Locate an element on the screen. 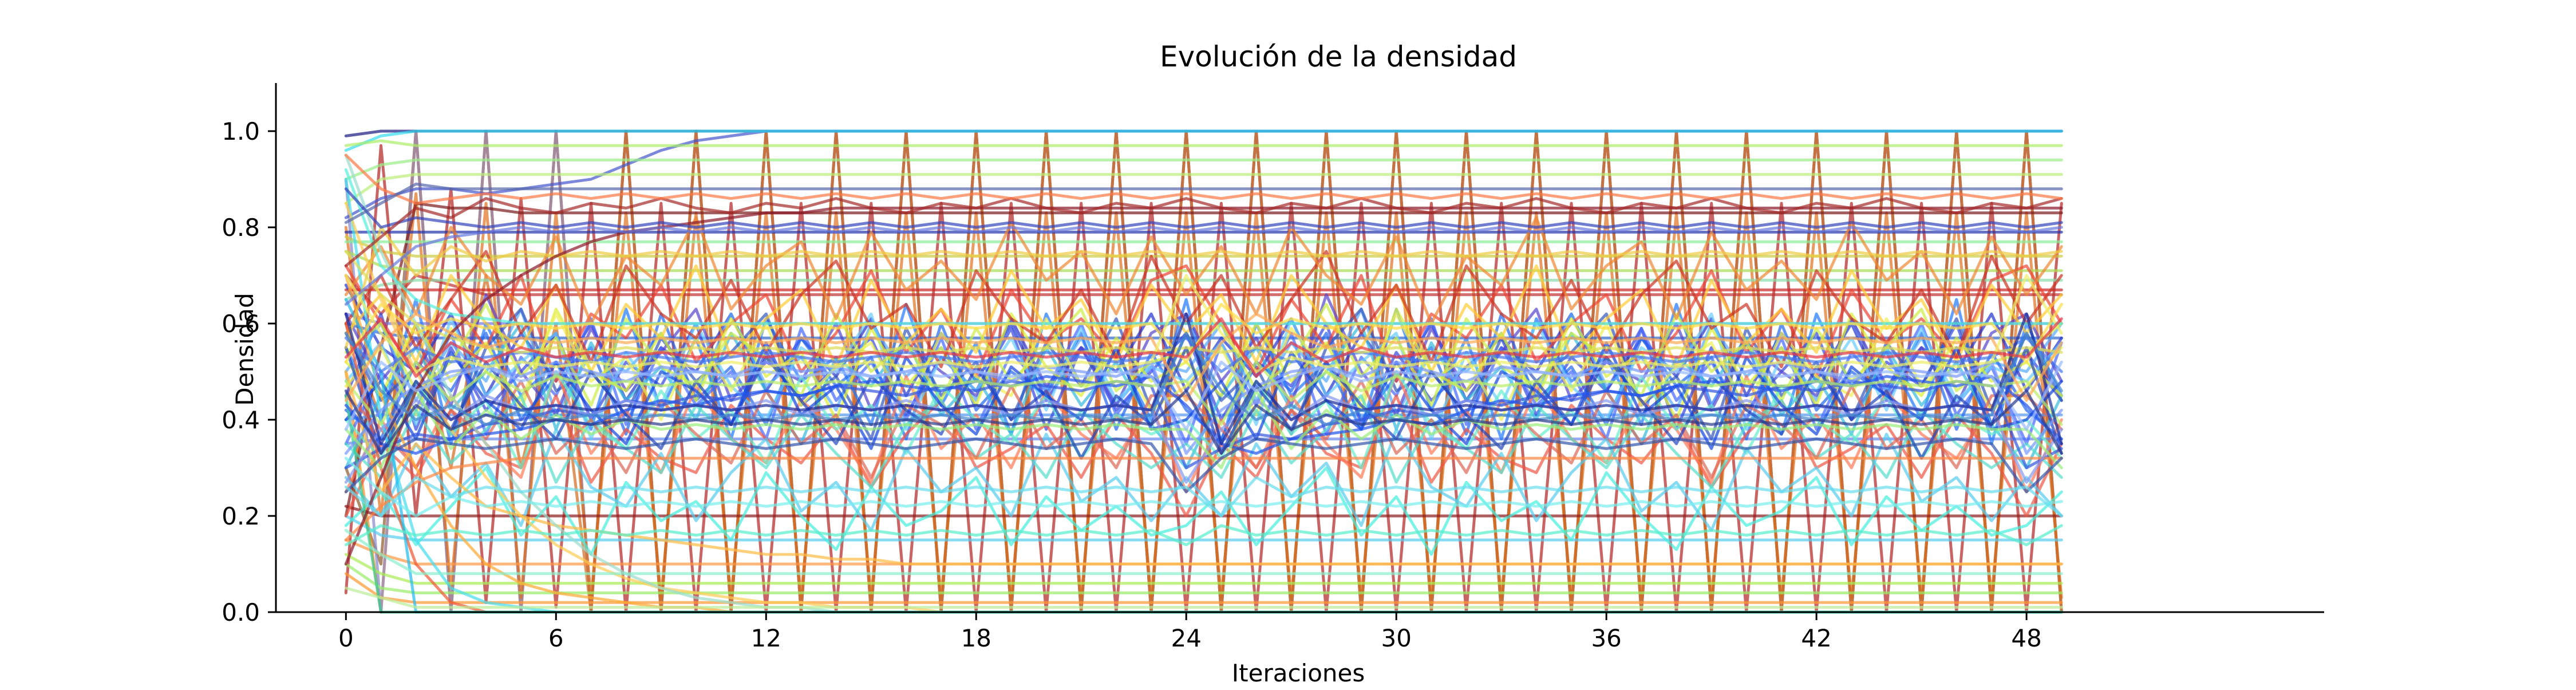 Image resolution: width=2576 pixels, height=690 pixels. x-ticks: 0 6 12 18 24 30 36 42 48 is located at coordinates (1190, 632).